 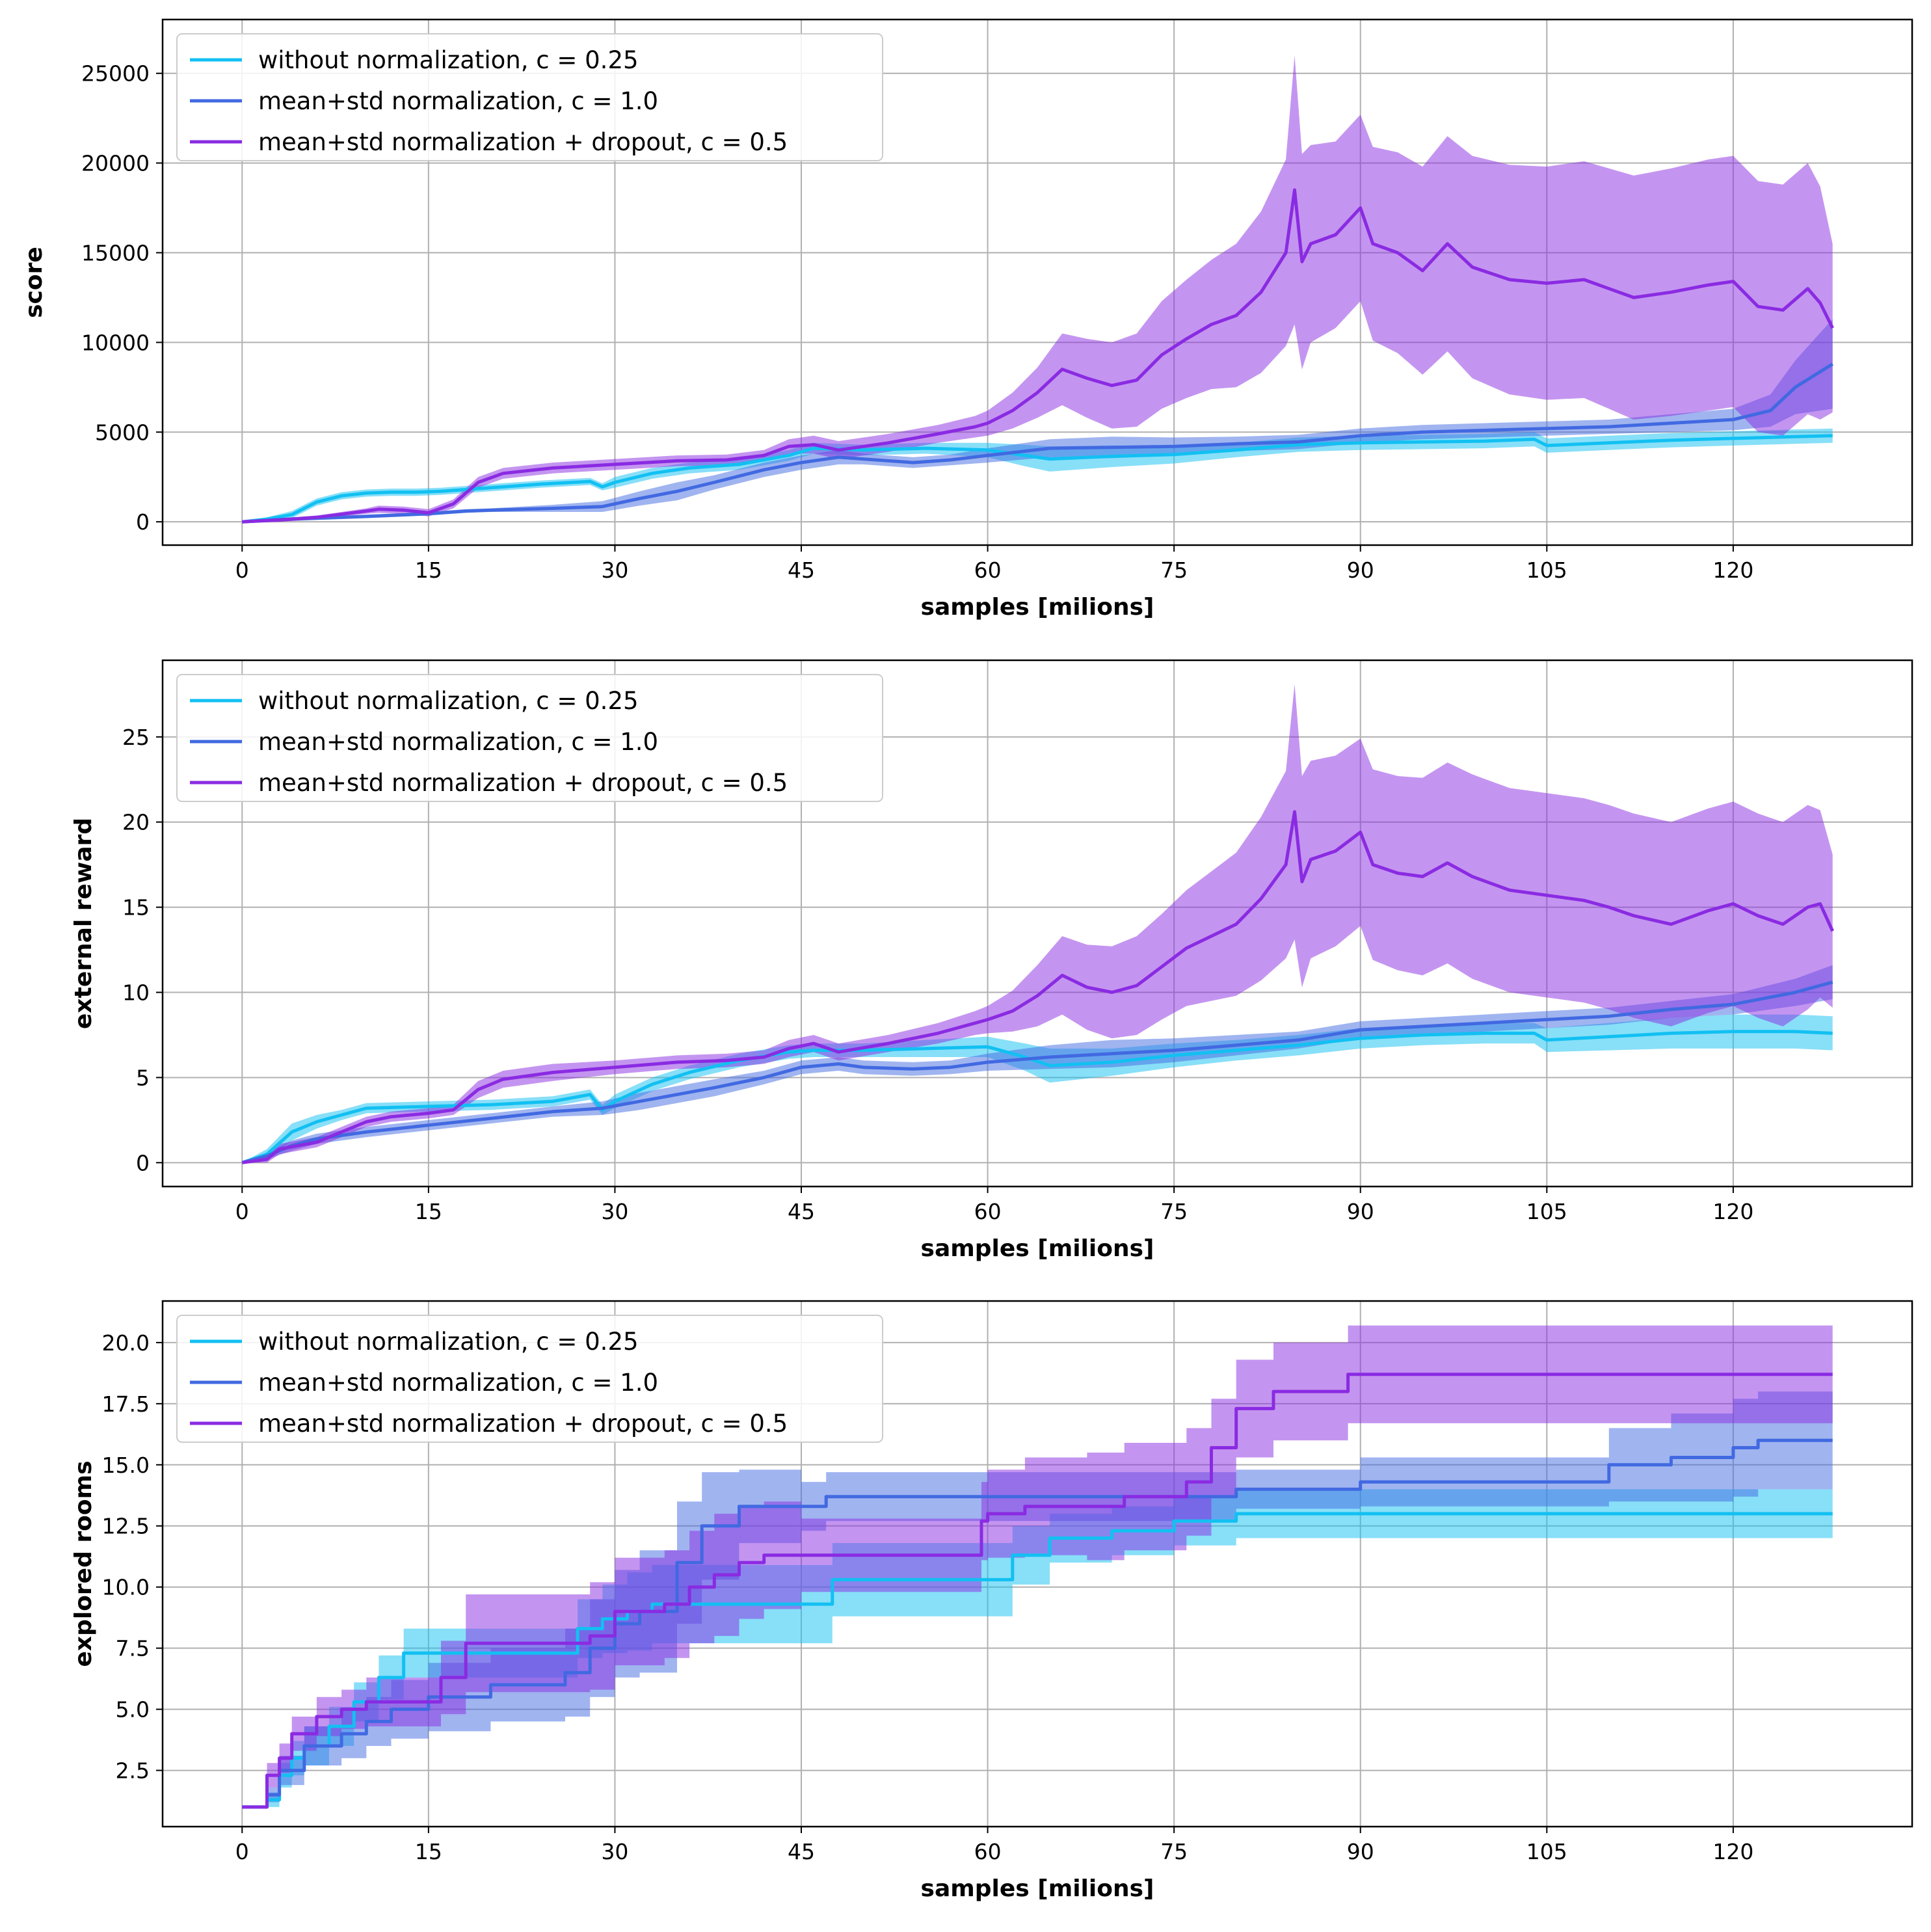 I want to click on y-tick-label: 20.0, so click(x=126, y=1343).